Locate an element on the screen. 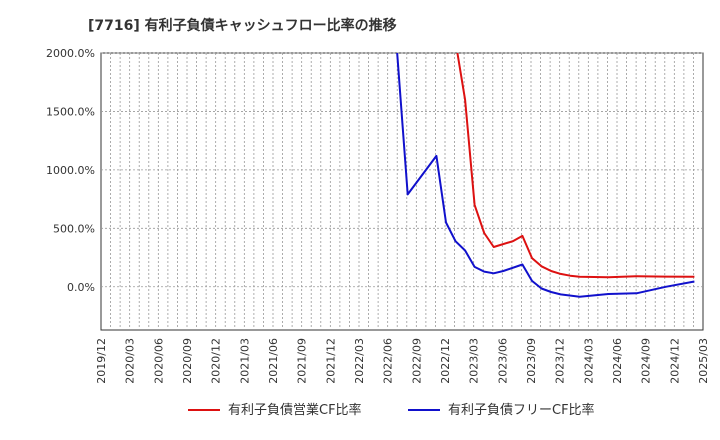  x-tick-label: 2020/03 is located at coordinates (130, 361).